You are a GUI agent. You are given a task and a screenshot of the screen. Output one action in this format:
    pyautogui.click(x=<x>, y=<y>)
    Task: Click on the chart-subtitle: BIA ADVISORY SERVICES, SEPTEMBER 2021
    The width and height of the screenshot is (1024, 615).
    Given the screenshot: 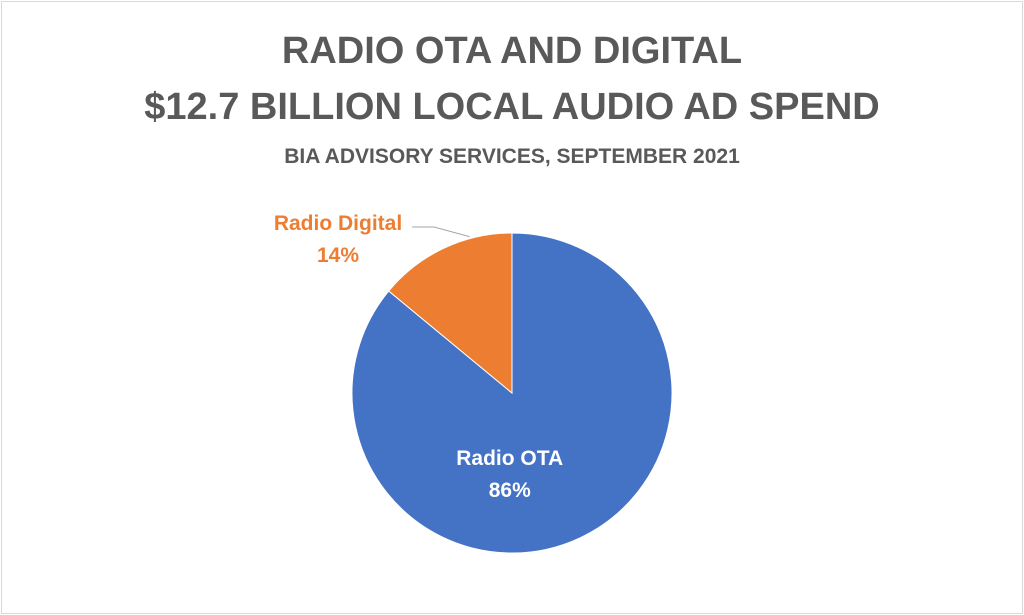 What is the action you would take?
    pyautogui.click(x=512, y=156)
    